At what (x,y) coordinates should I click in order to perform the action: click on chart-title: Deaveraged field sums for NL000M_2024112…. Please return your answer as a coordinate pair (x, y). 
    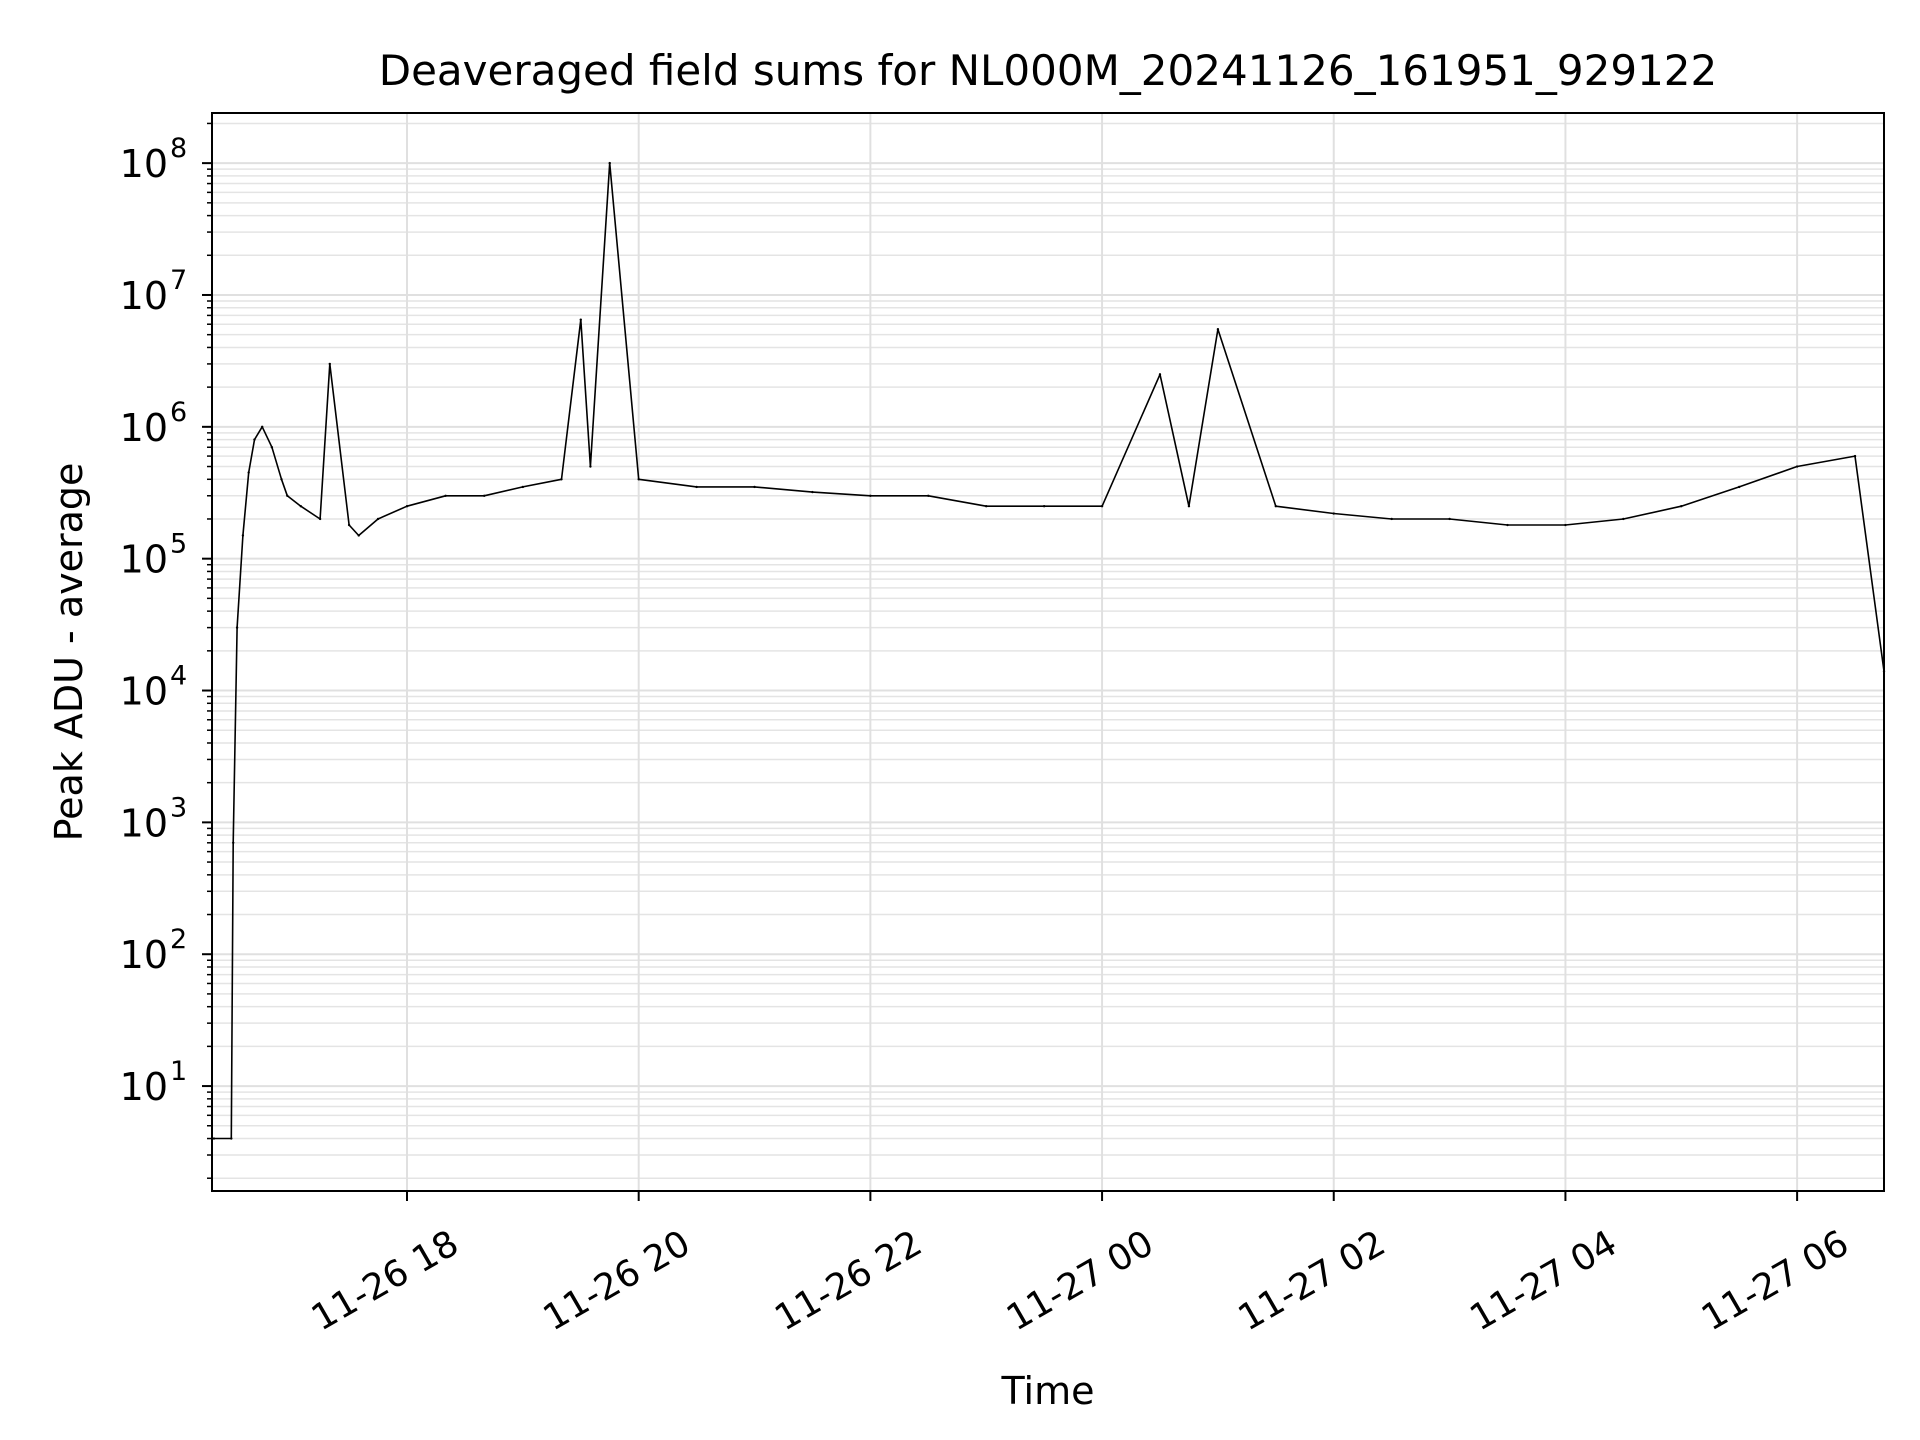
    Looking at the image, I should click on (1048, 70).